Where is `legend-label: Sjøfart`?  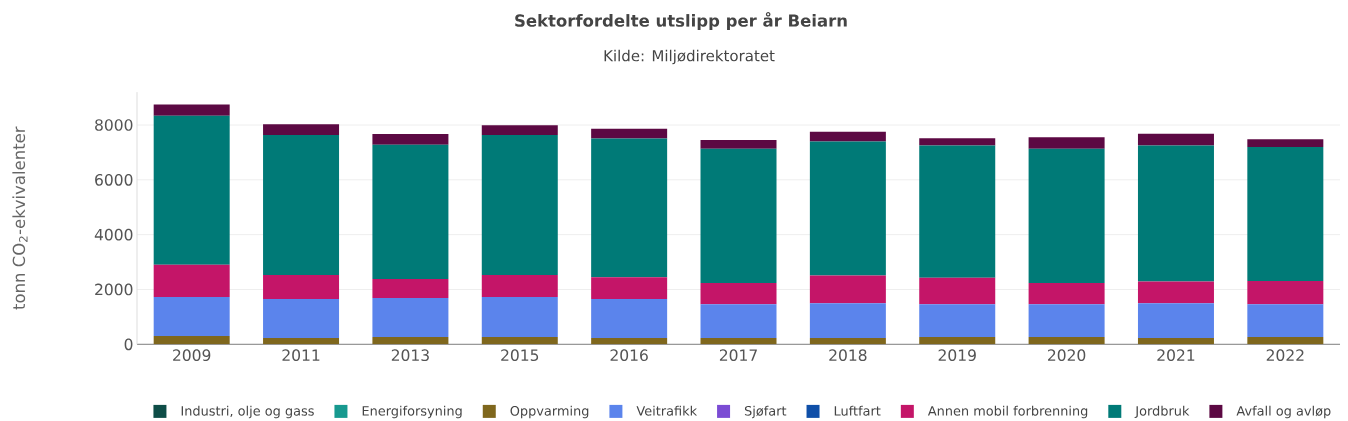
legend-label: Sjøfart is located at coordinates (765, 412).